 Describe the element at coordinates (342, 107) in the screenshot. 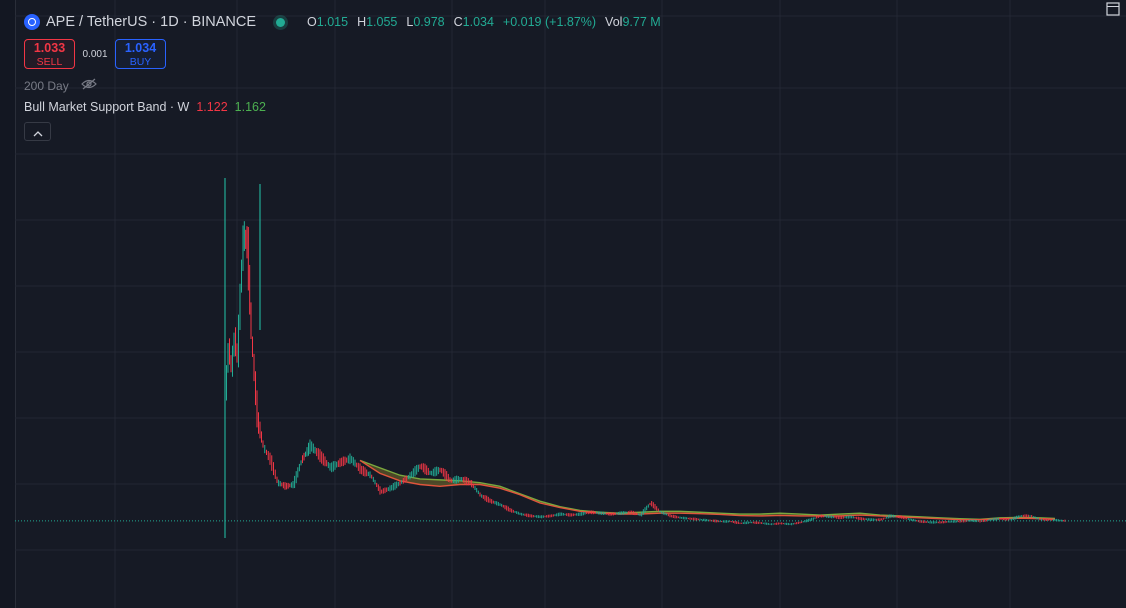

I see `band-indicator-row: Bull Market Support Band · W 1.122 1.162` at that location.